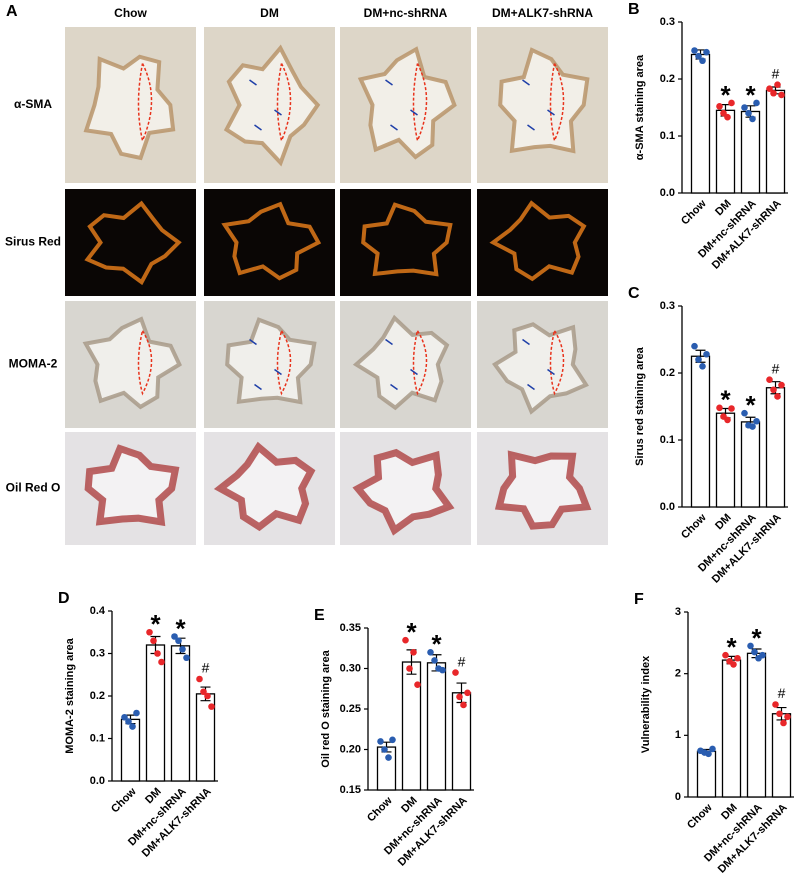 The height and width of the screenshot is (892, 809). I want to click on y-tick-label: 1, so click(678, 735).